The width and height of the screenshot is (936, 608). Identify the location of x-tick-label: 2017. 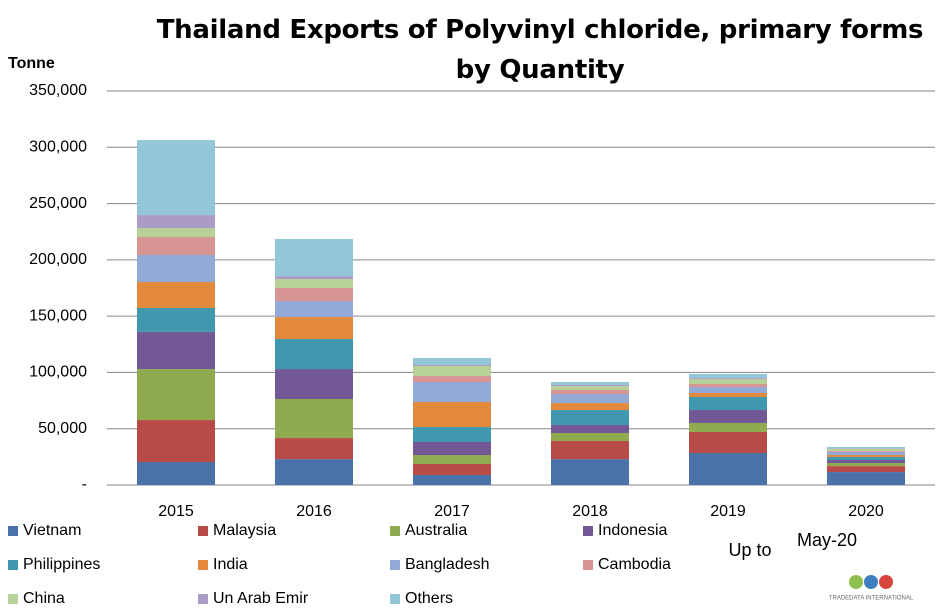
(452, 511).